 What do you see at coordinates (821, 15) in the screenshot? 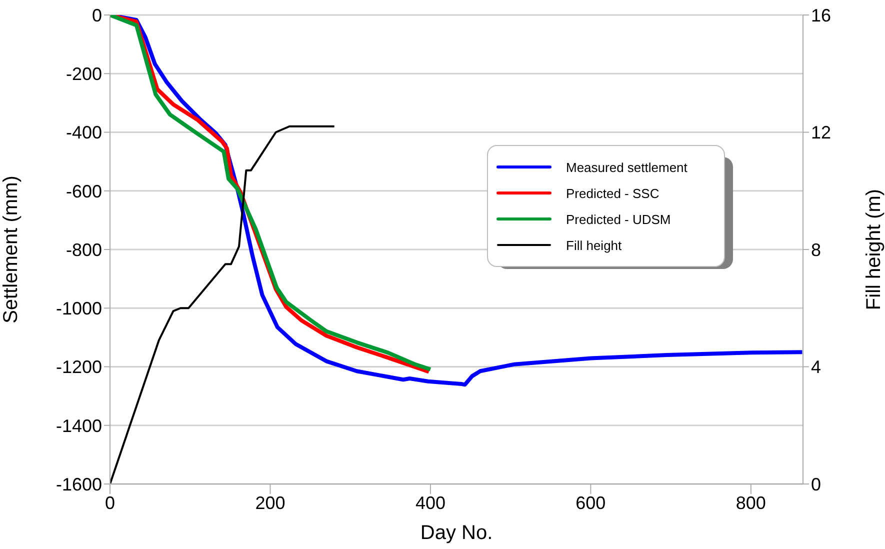
I see `y2-tick-label: 16` at bounding box center [821, 15].